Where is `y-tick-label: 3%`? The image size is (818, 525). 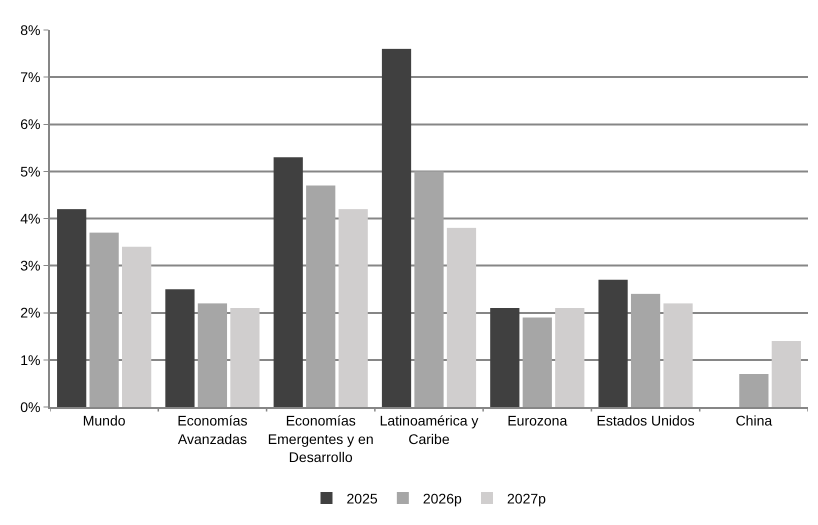 y-tick-label: 3% is located at coordinates (30, 266).